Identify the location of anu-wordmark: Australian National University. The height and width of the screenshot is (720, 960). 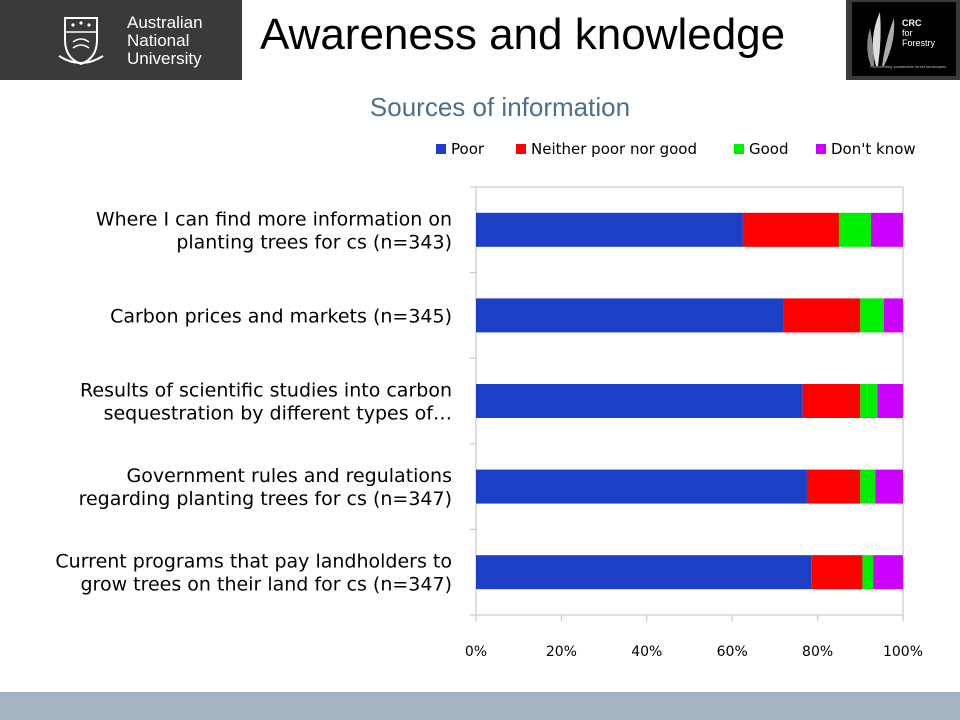
(165, 41).